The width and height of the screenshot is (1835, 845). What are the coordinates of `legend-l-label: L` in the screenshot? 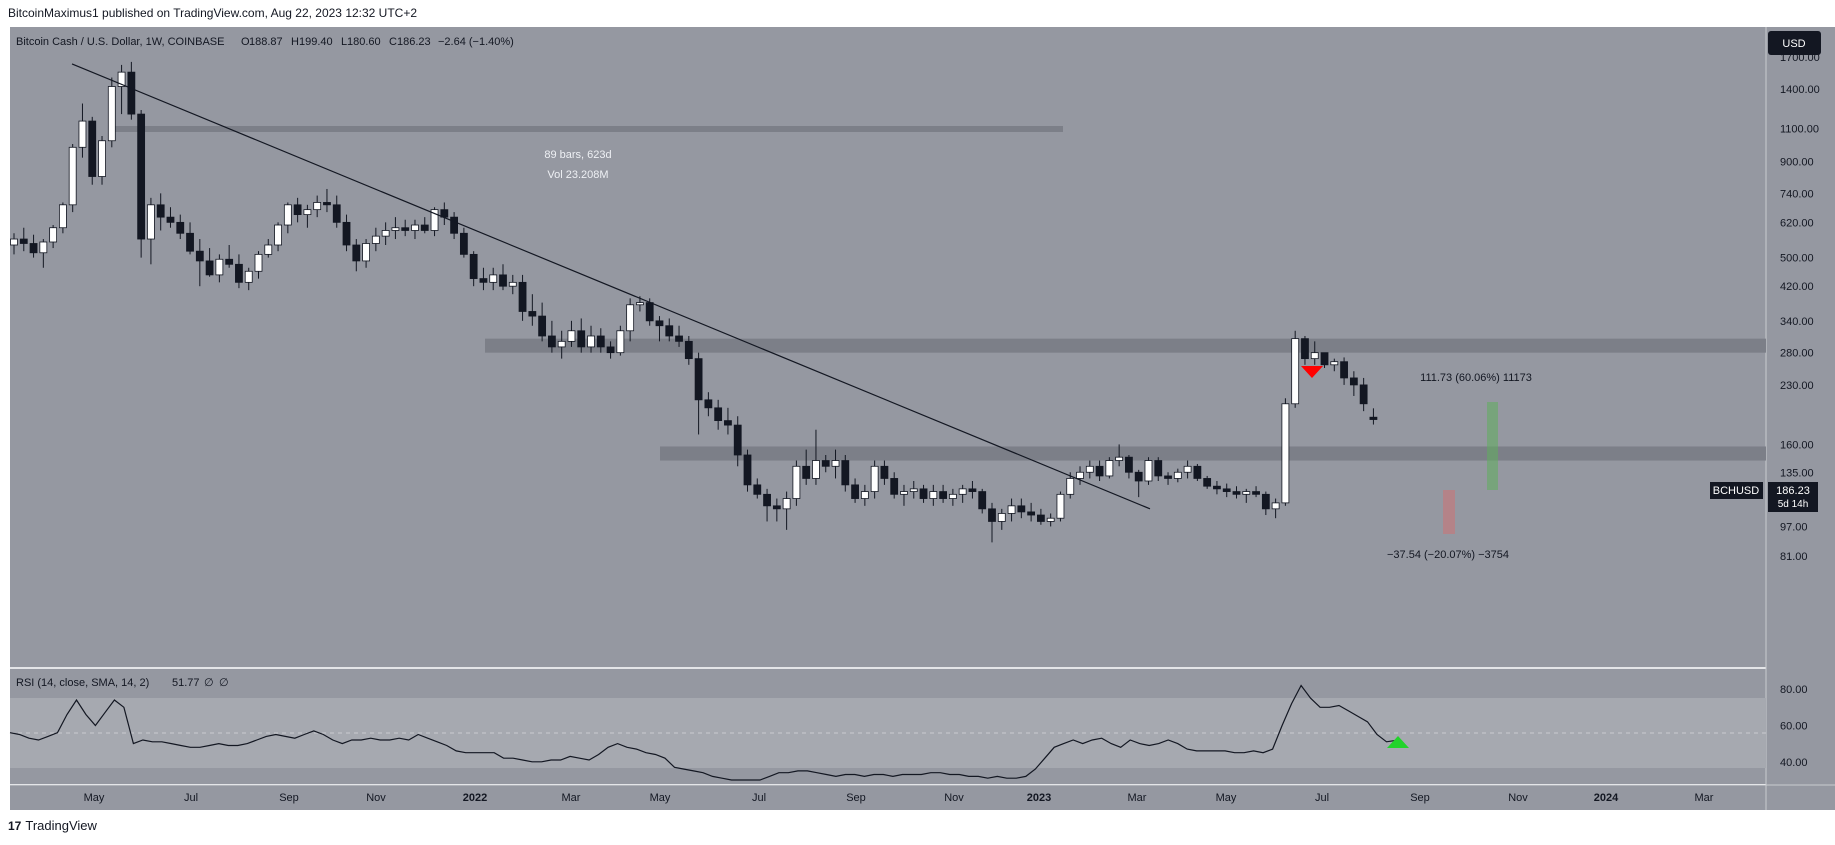 It's located at (344, 42).